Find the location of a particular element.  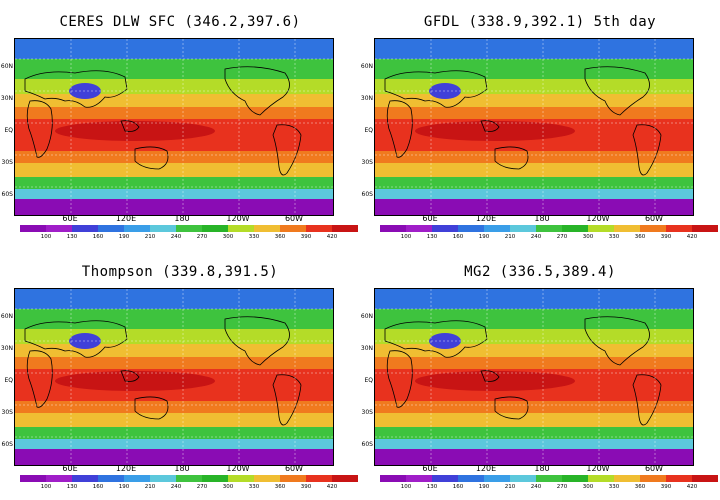

latitude-label: 60S is located at coordinates (7, 444).